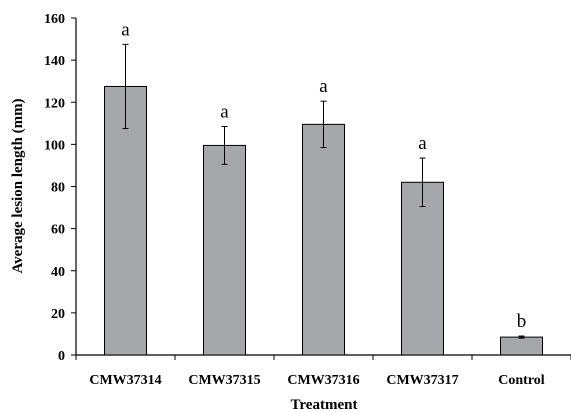 The image size is (571, 412). I want to click on y-tick-label: 160, so click(54, 19).